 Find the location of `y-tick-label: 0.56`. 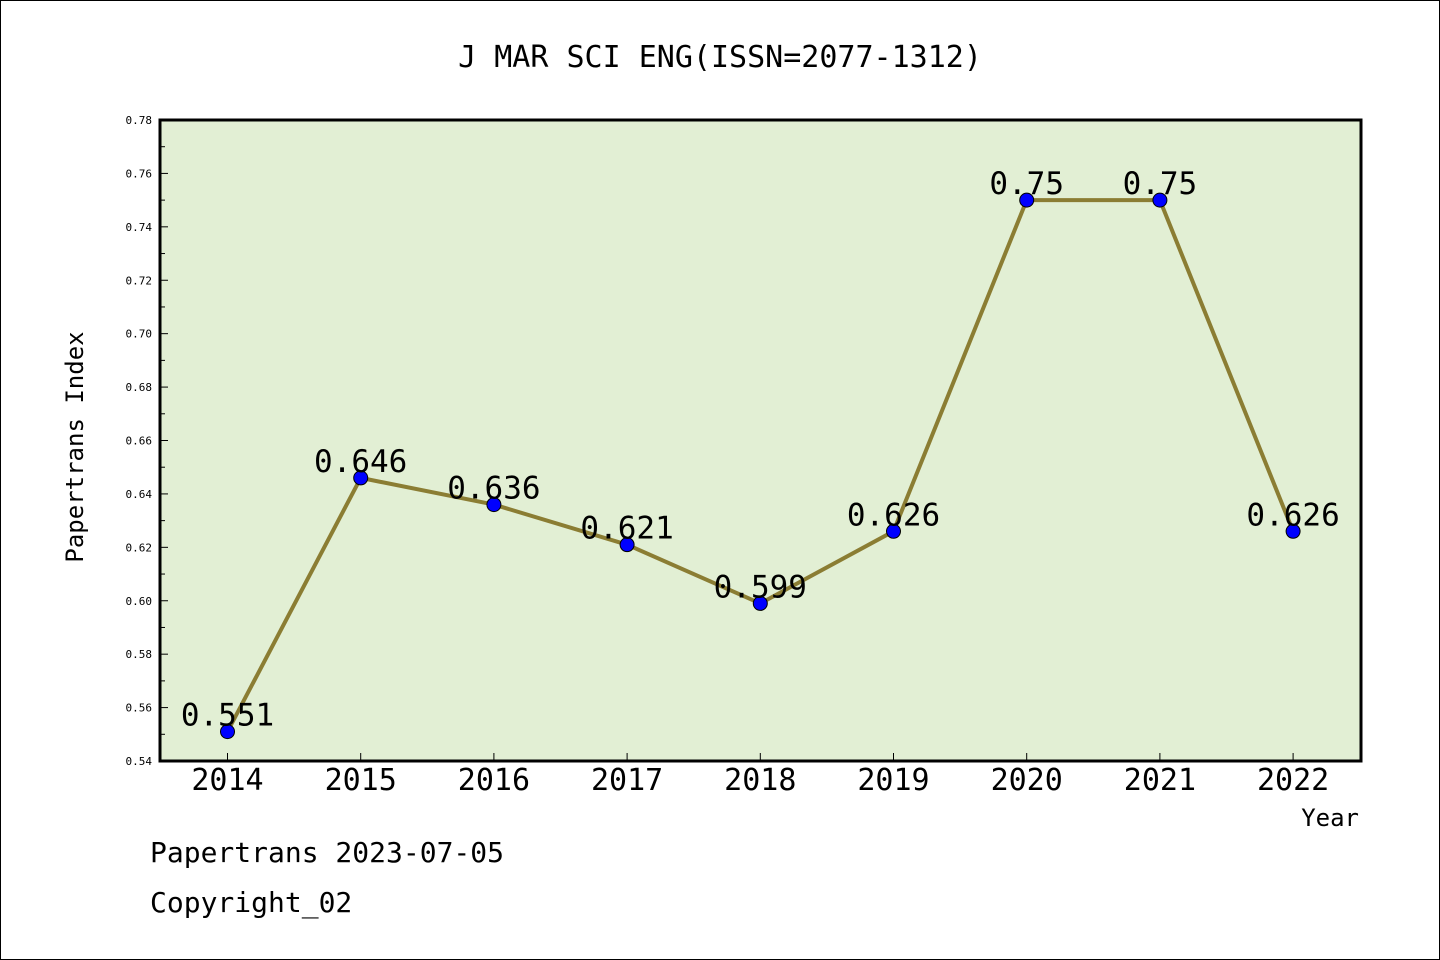

y-tick-label: 0.56 is located at coordinates (139, 708).